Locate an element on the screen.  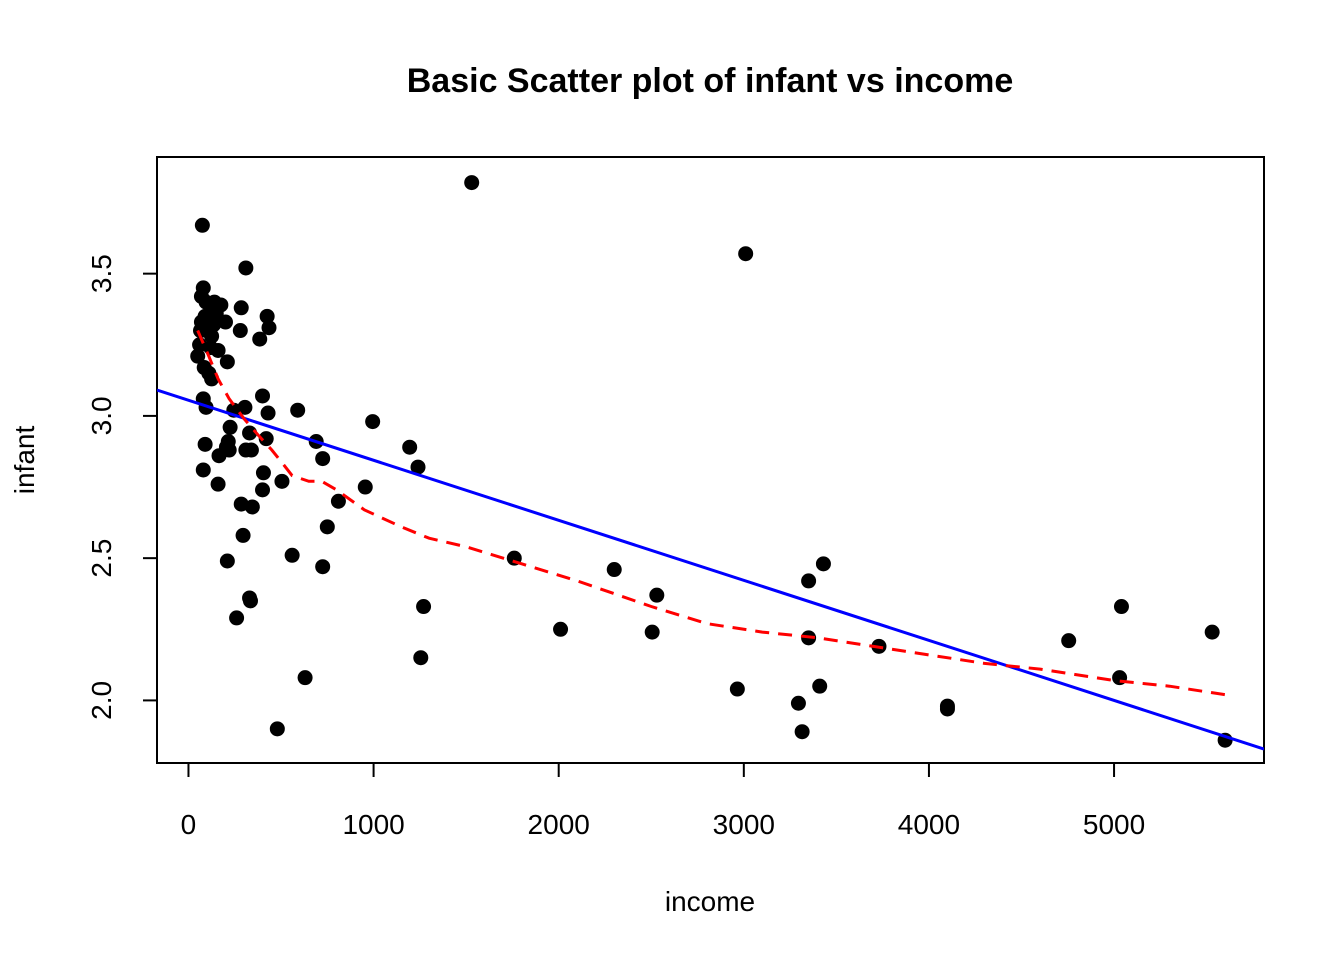
y-tick-label: 2.0 is located at coordinates (101, 700).